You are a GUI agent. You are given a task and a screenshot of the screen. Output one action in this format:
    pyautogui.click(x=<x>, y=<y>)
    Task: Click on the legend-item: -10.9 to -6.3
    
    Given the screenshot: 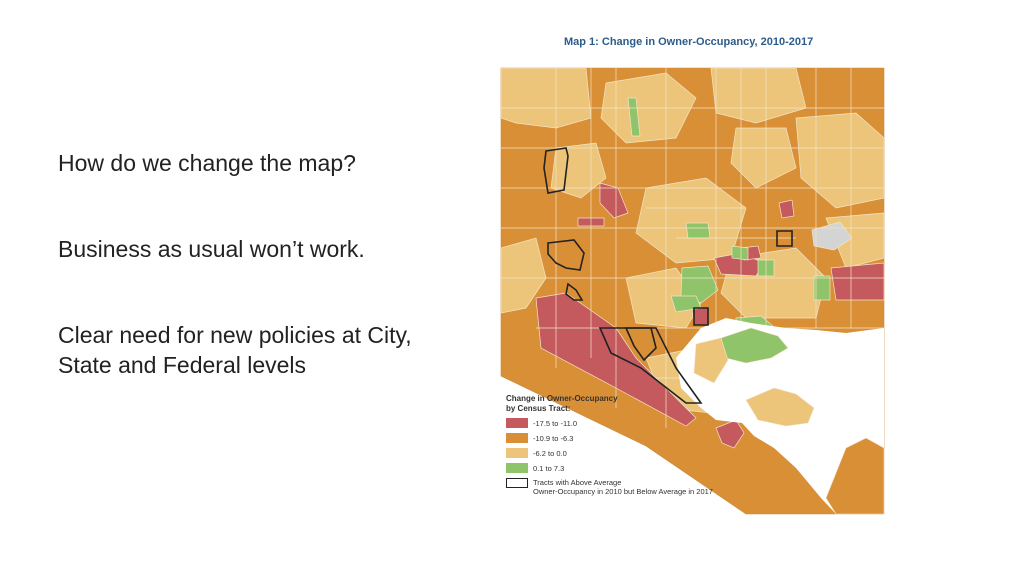 What is the action you would take?
    pyautogui.click(x=626, y=438)
    